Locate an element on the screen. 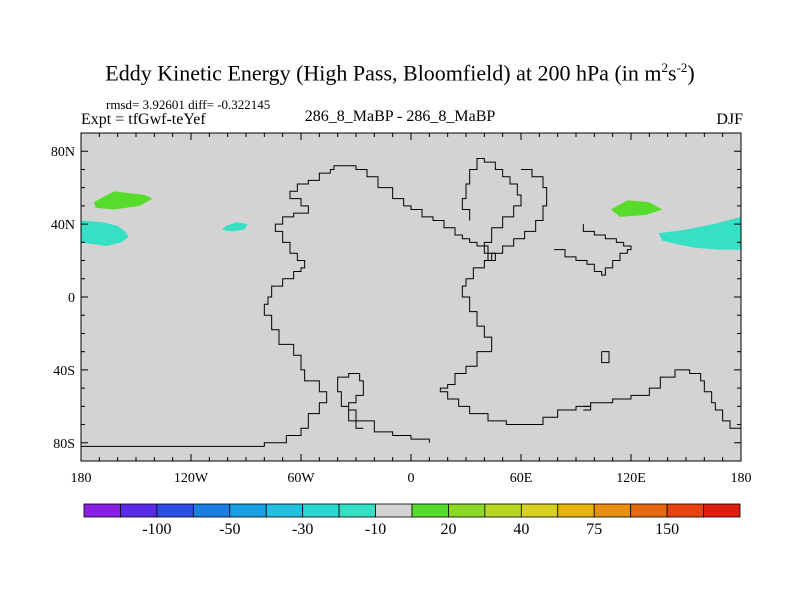  anomaly-region-cyan-west-pacific is located at coordinates (105, 233).